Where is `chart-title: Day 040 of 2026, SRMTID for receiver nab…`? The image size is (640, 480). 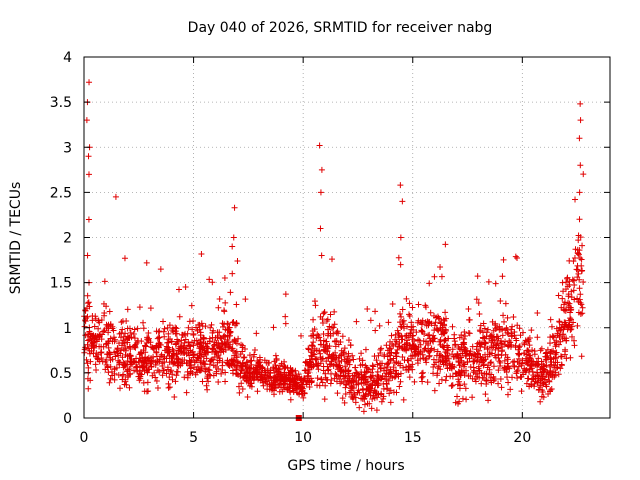
chart-title: Day 040 of 2026, SRMTID for receiver nab… is located at coordinates (340, 28).